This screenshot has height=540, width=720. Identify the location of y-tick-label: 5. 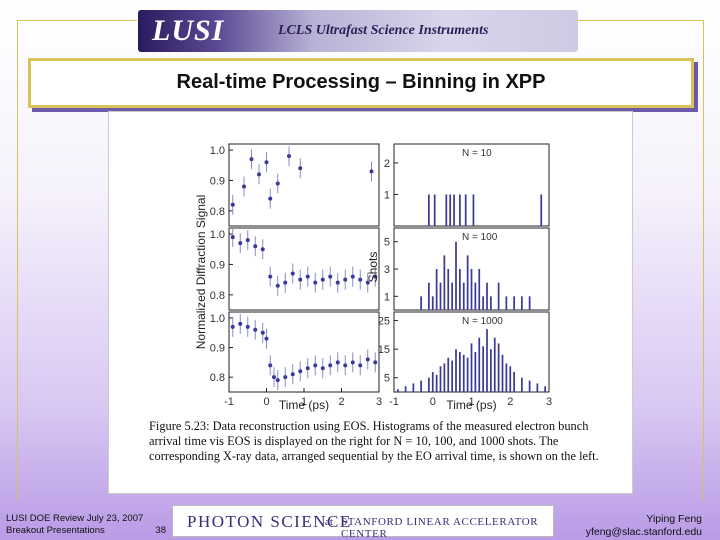
(387, 379).